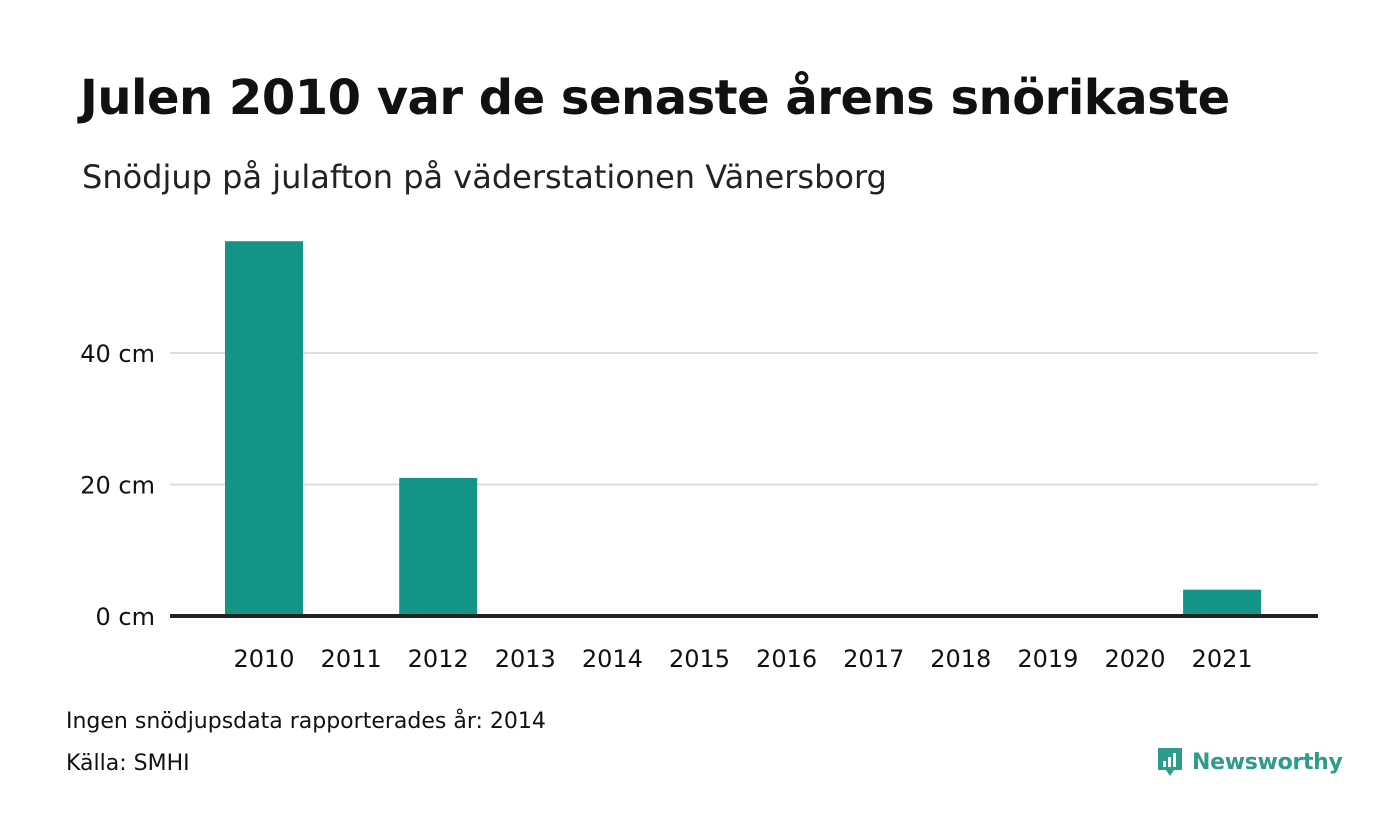 Image resolution: width=1400 pixels, height=840 pixels. I want to click on x-tick-label: 2018, so click(960, 659).